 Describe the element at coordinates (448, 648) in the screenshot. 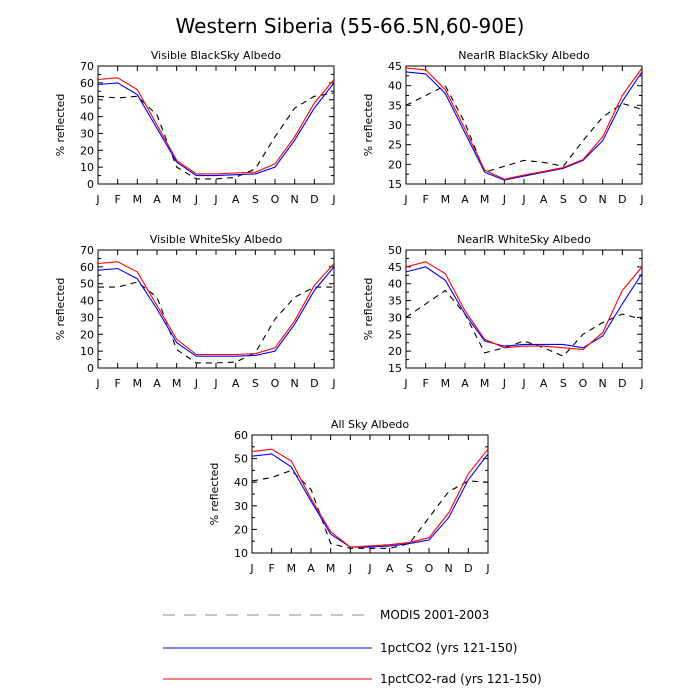

I see `legend-label-2: 1pctCO2 (yrs 121-150)` at that location.